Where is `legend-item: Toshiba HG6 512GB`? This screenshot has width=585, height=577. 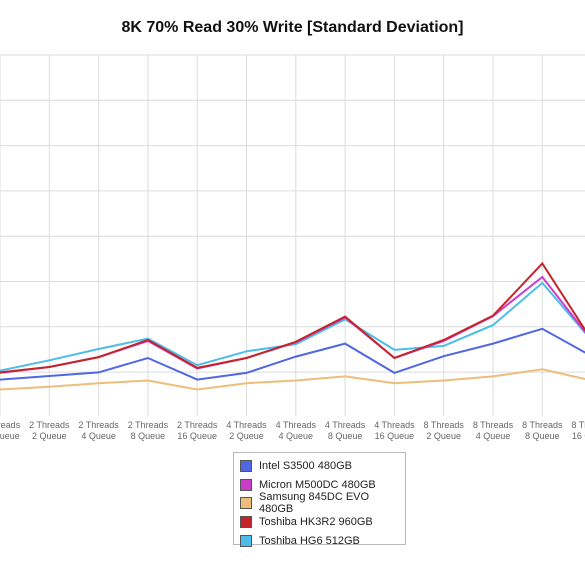 legend-item: Toshiba HG6 512GB is located at coordinates (322, 540).